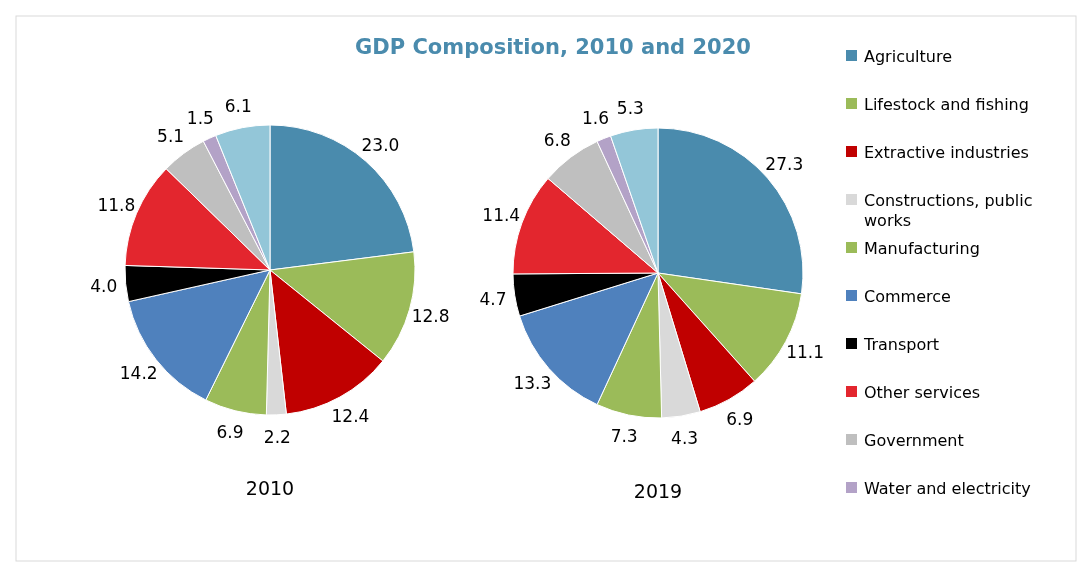 The image size is (1086, 569). I want to click on data-label: 13.3, so click(532, 382).